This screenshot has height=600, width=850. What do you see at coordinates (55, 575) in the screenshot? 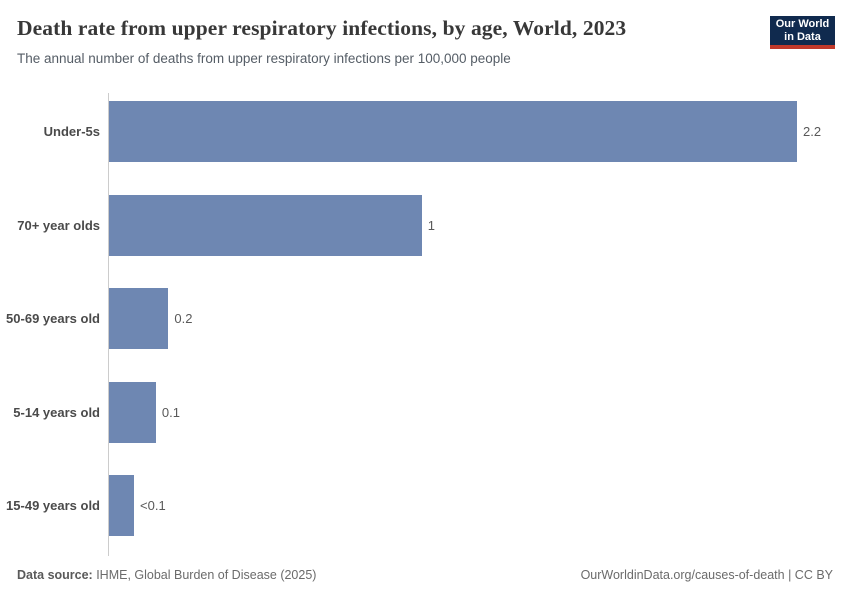
I see `data-source-label: Data source:` at bounding box center [55, 575].